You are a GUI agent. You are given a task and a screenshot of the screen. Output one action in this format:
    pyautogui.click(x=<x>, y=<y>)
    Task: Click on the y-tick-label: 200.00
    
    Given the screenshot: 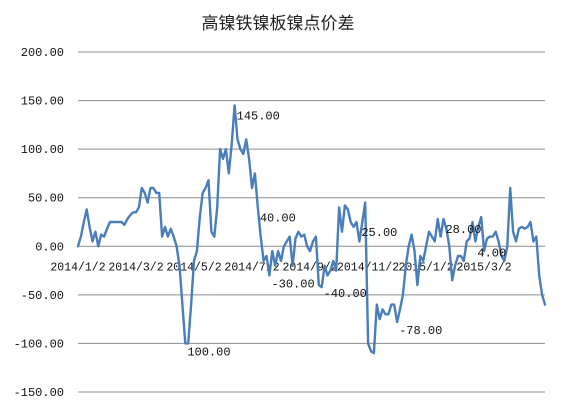 What is the action you would take?
    pyautogui.click(x=42, y=53)
    